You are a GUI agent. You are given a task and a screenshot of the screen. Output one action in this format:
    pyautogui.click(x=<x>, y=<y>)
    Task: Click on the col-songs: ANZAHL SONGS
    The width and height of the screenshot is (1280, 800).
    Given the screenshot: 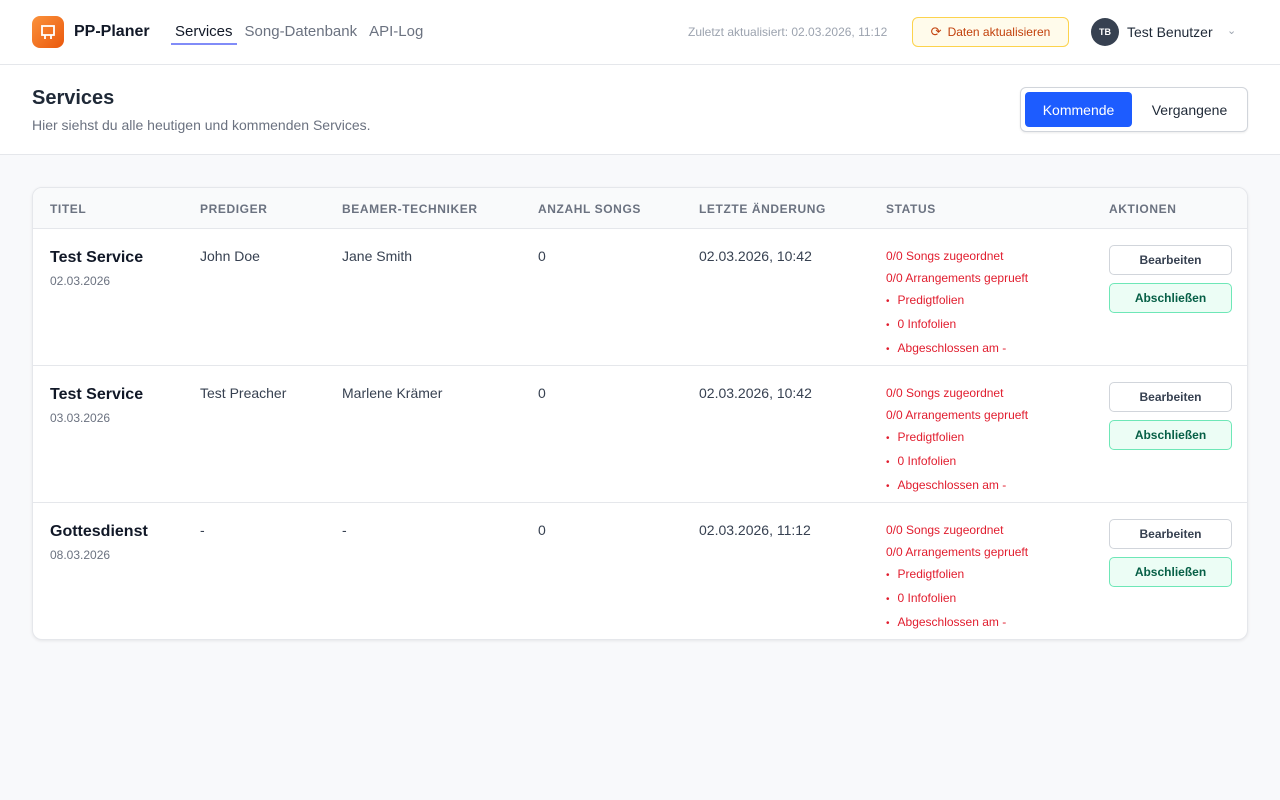 What is the action you would take?
    pyautogui.click(x=589, y=209)
    